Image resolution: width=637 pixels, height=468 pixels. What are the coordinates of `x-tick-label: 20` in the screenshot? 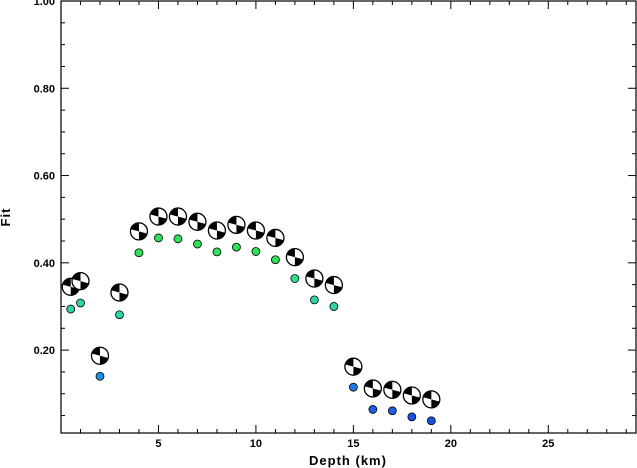 It's located at (451, 444).